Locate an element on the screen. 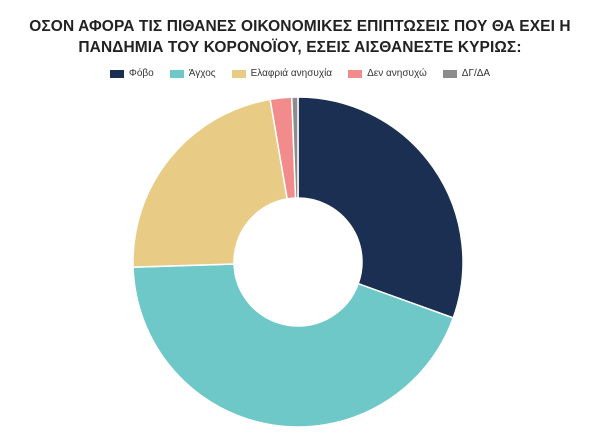 This screenshot has height=437, width=600. legend-swatch-dg-da is located at coordinates (449, 73).